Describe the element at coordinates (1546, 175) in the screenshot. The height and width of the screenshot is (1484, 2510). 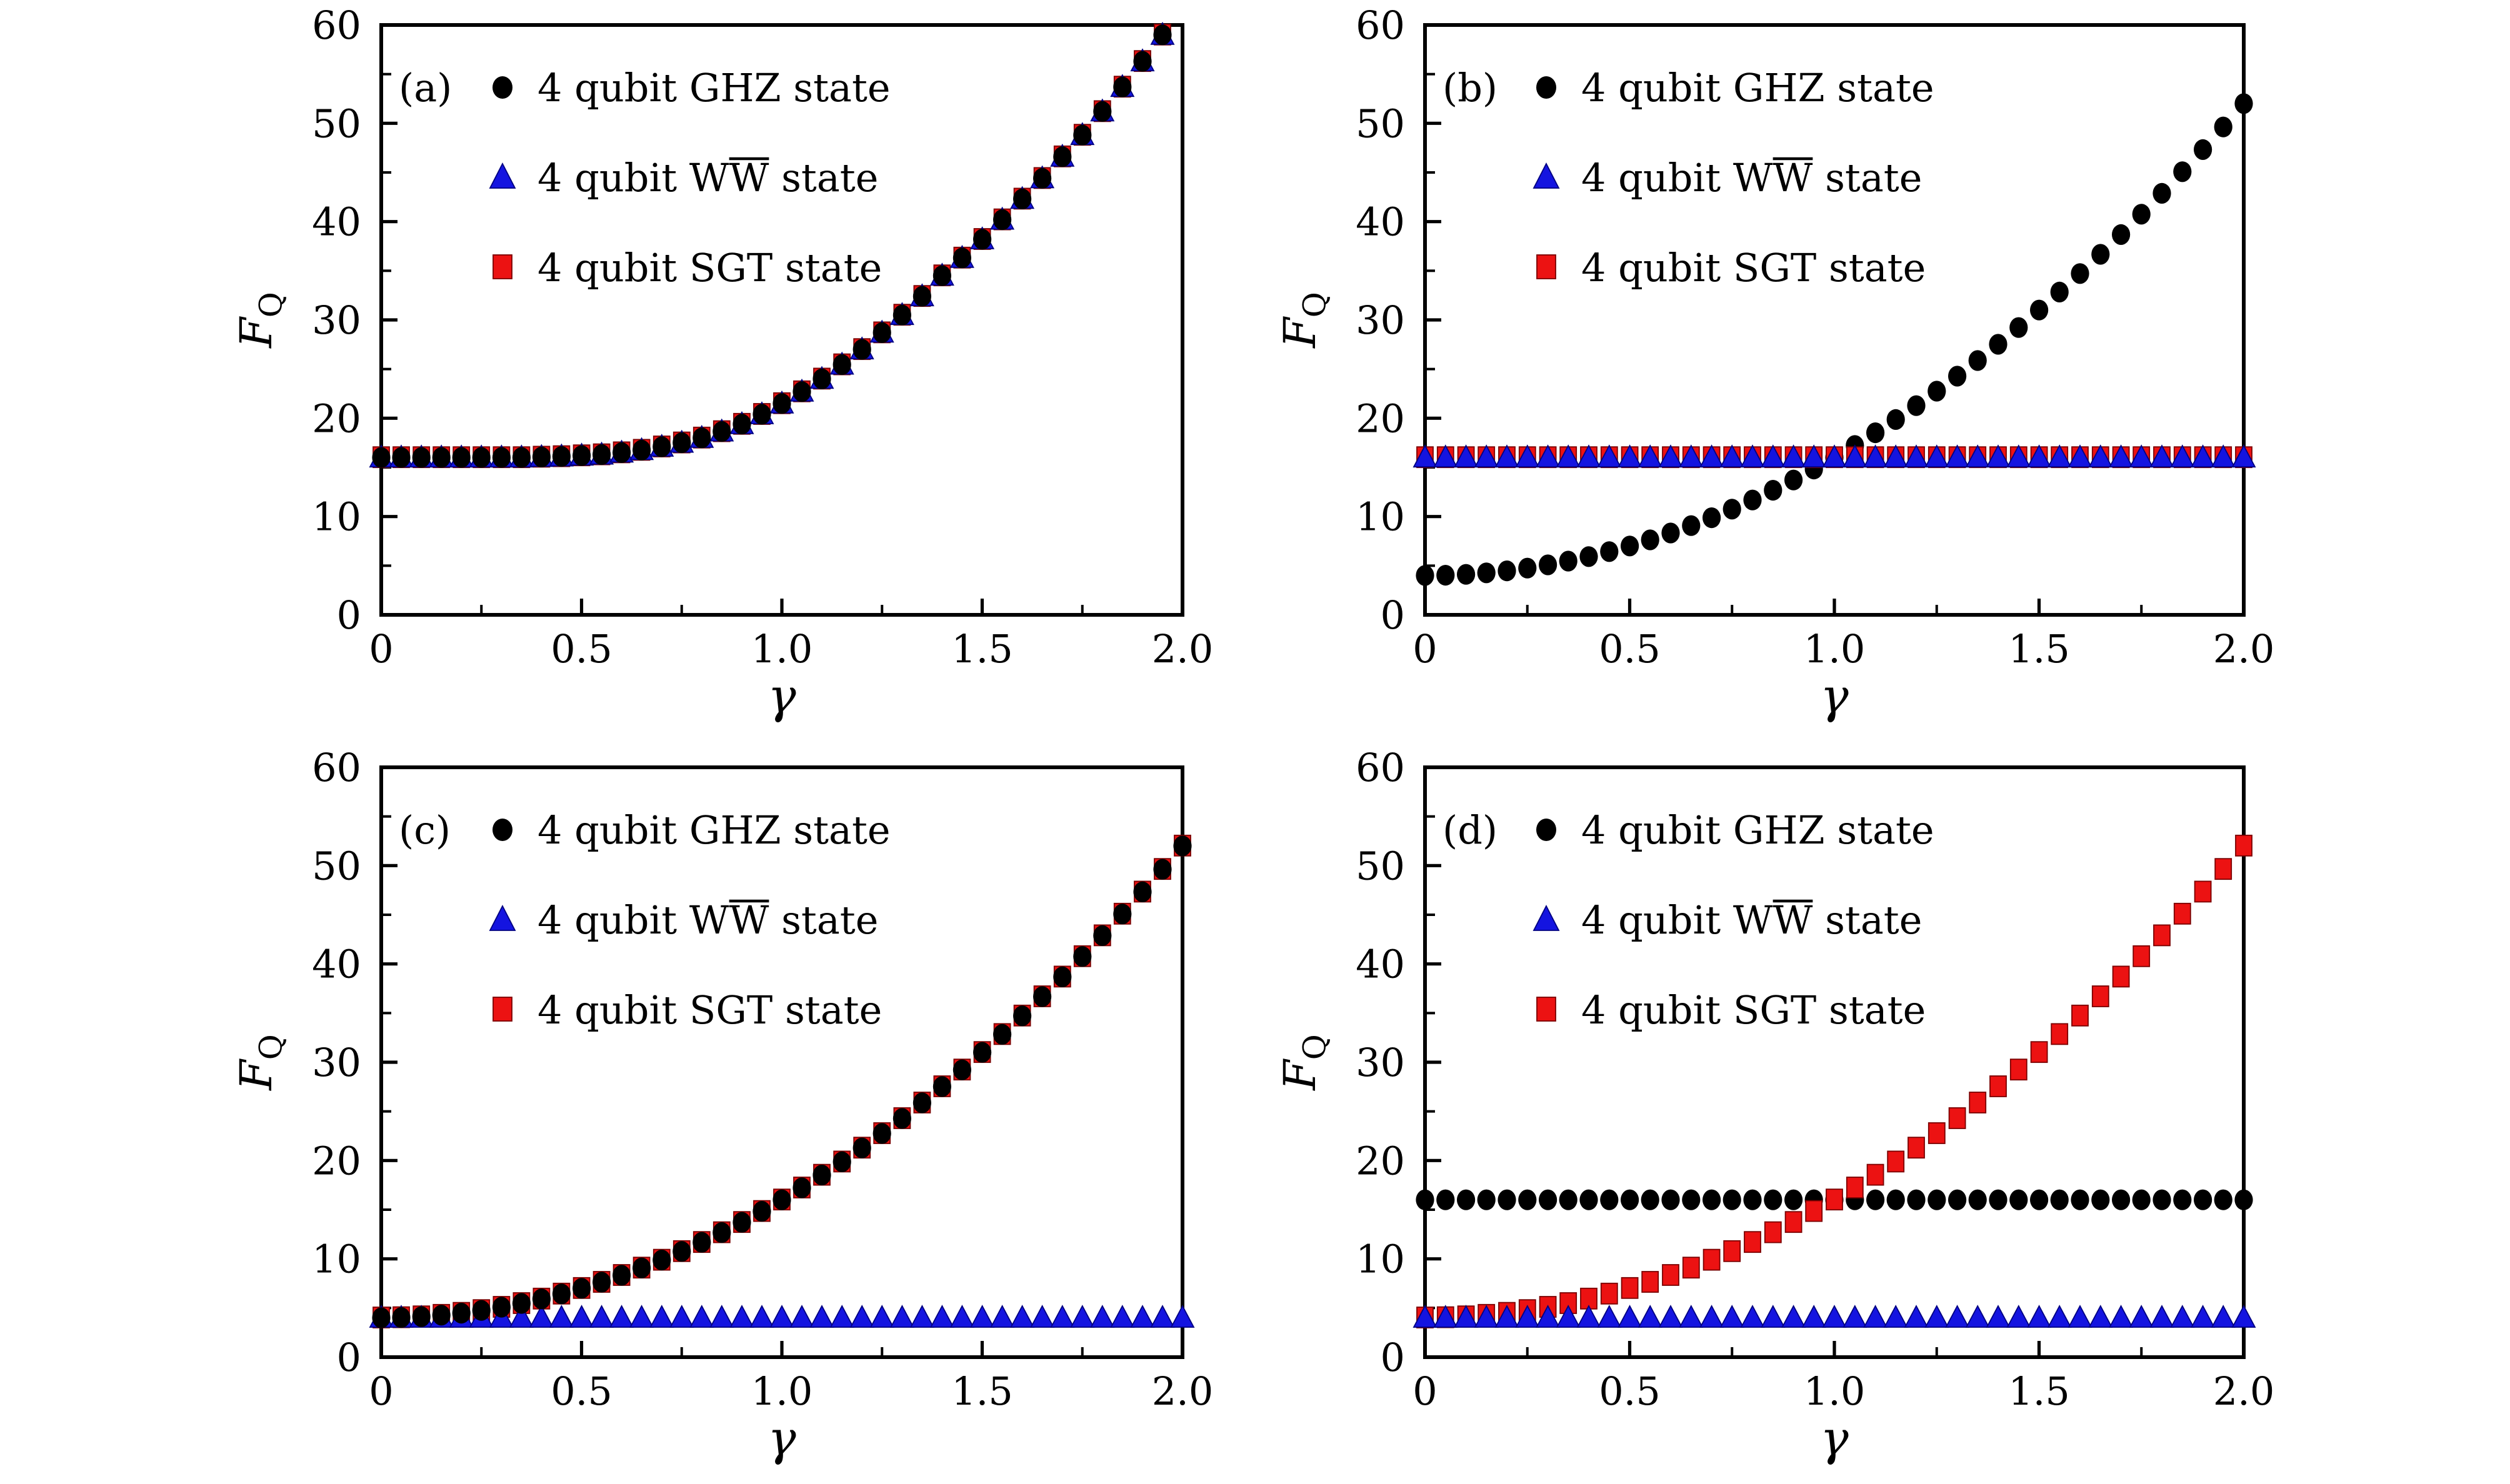
I see `triangle-marker-icon` at that location.